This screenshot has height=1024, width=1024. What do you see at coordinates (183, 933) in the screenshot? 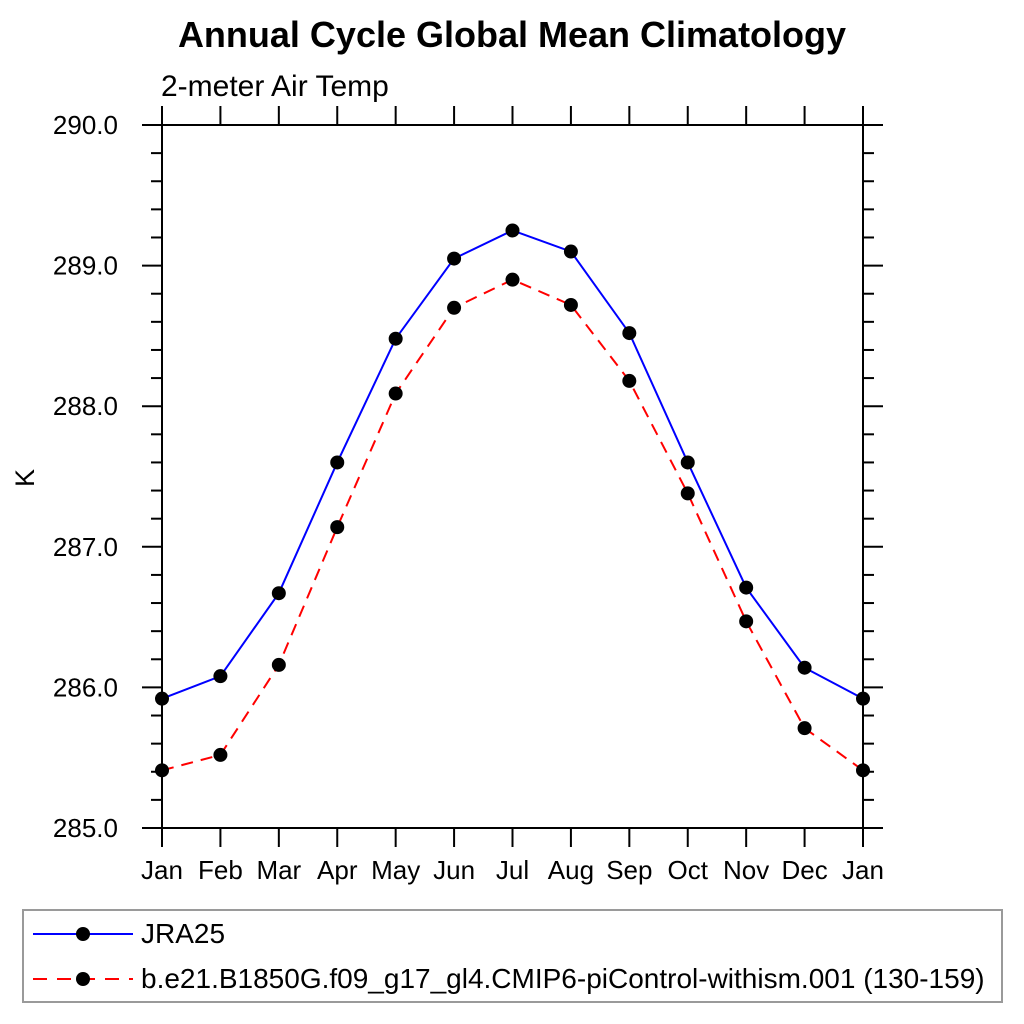
I see `legend-label: JRA25` at bounding box center [183, 933].